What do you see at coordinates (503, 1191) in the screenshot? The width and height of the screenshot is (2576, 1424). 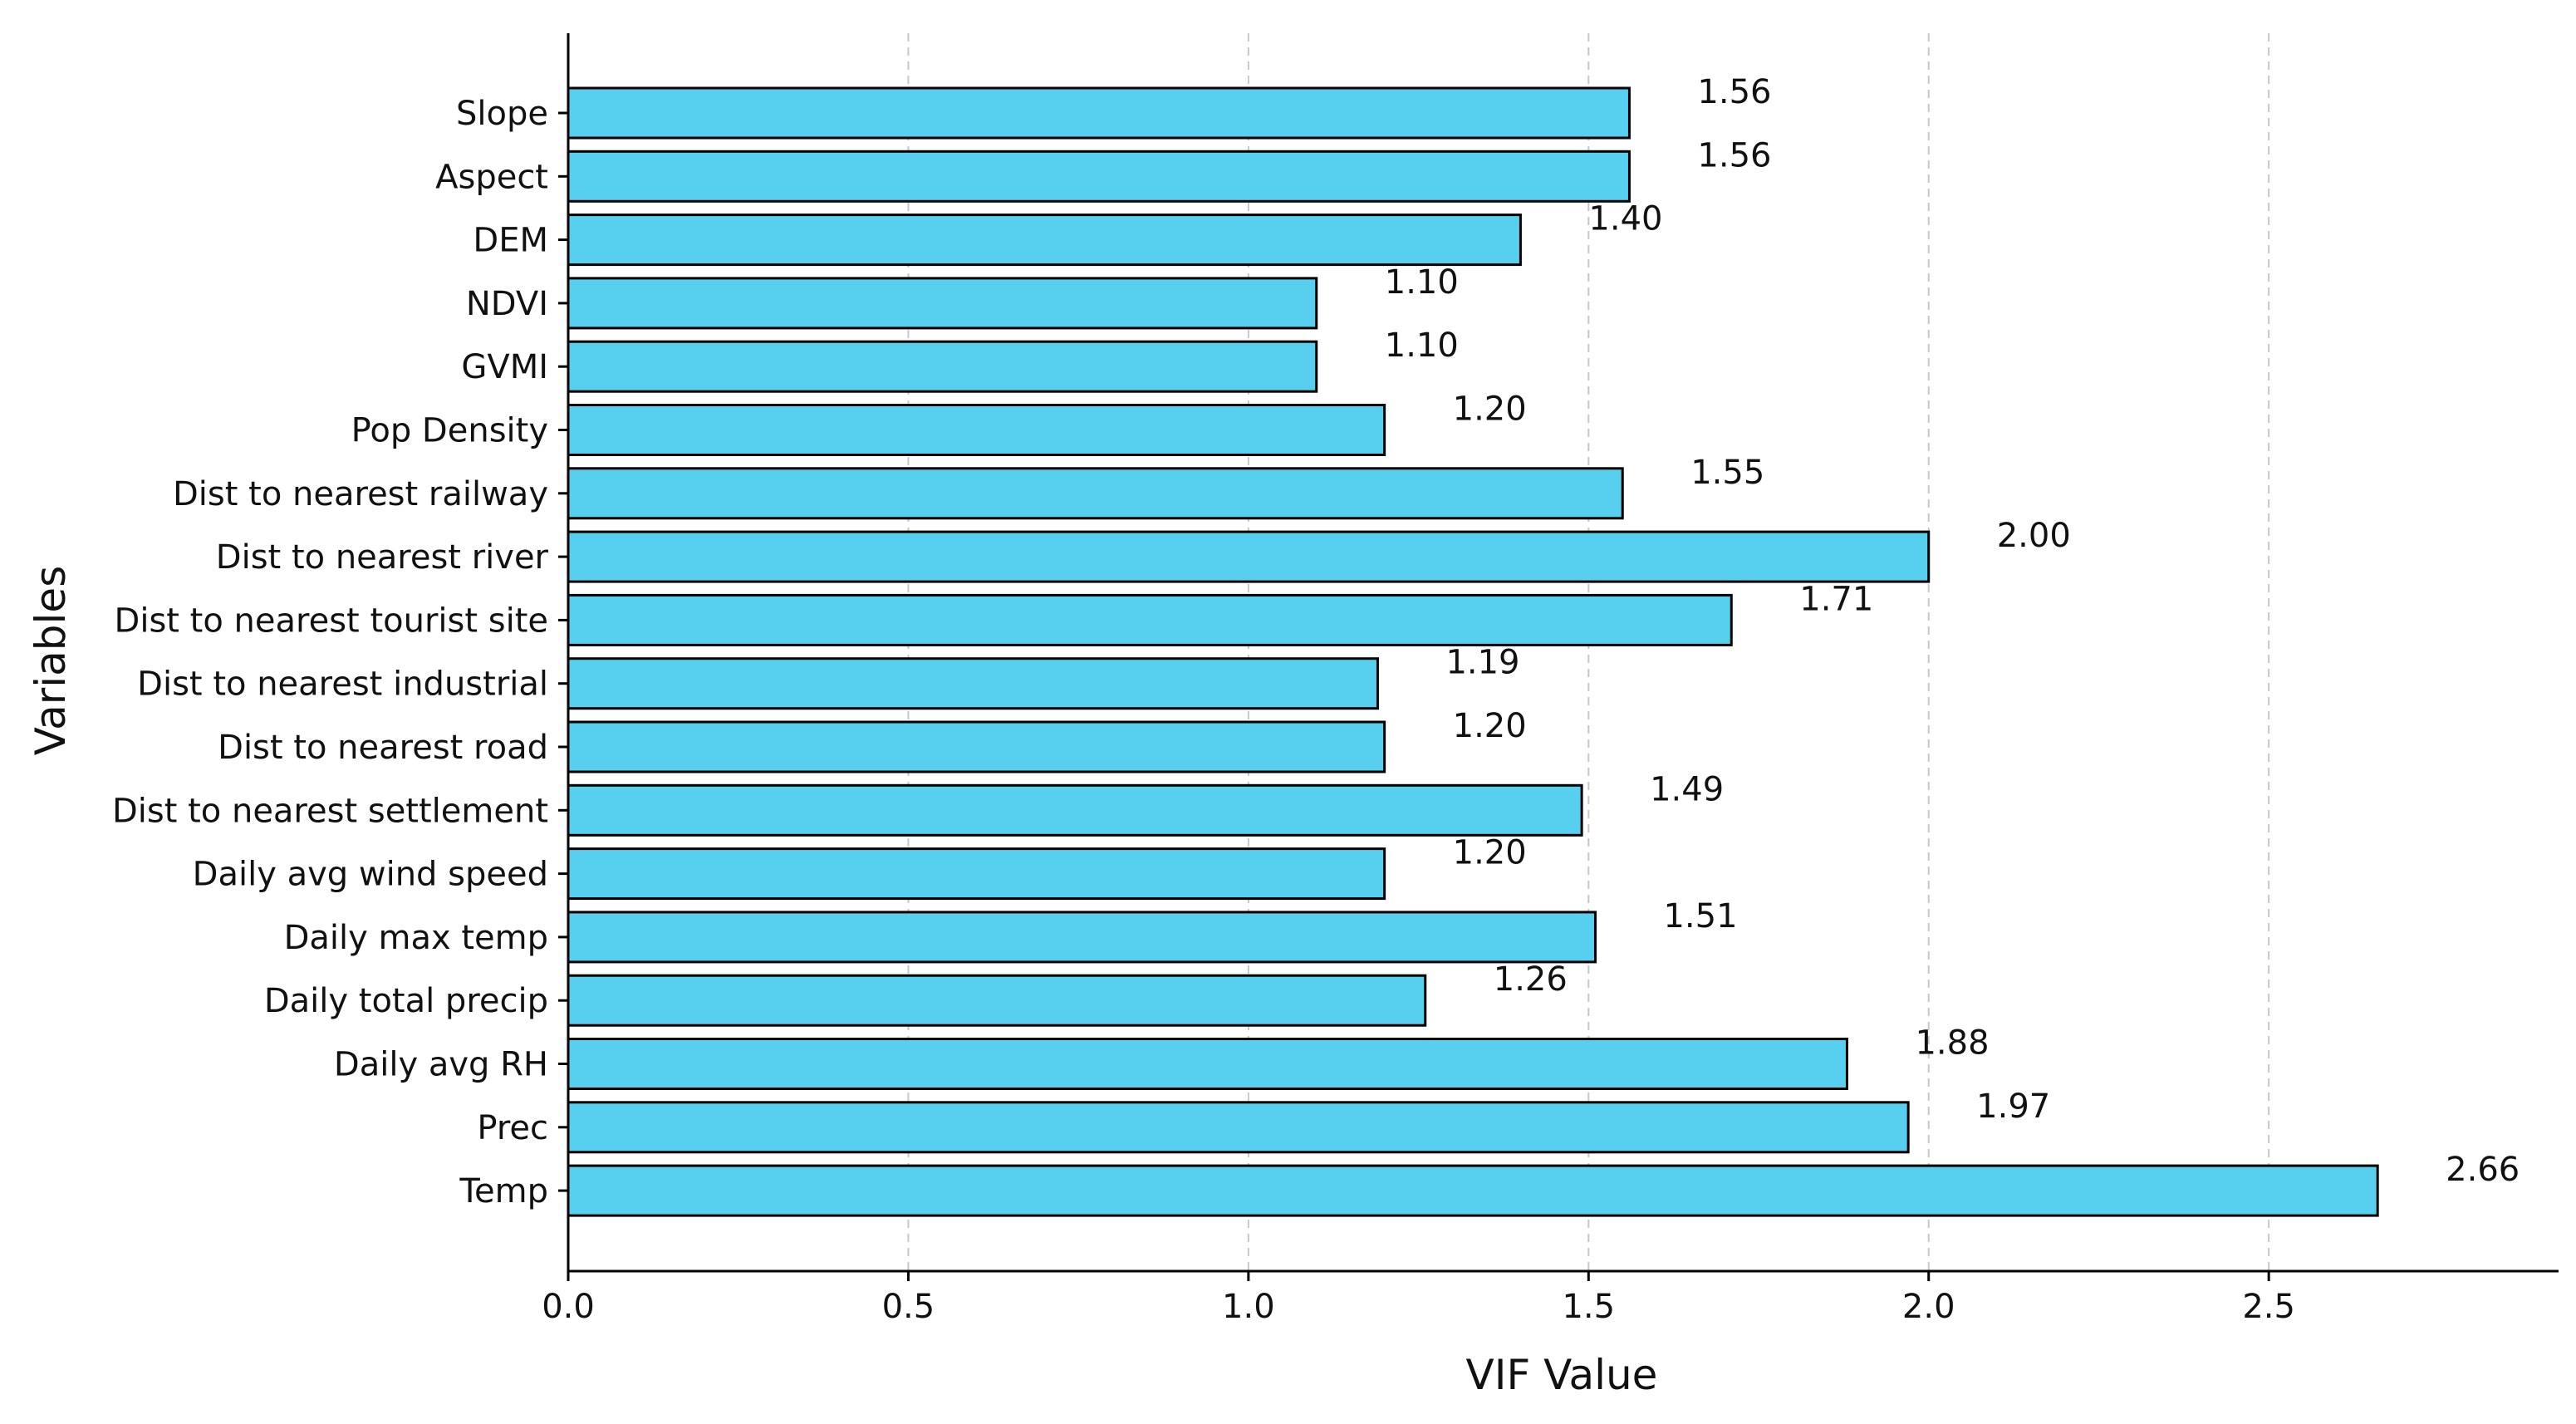 I see `y-tick-label: Temp` at bounding box center [503, 1191].